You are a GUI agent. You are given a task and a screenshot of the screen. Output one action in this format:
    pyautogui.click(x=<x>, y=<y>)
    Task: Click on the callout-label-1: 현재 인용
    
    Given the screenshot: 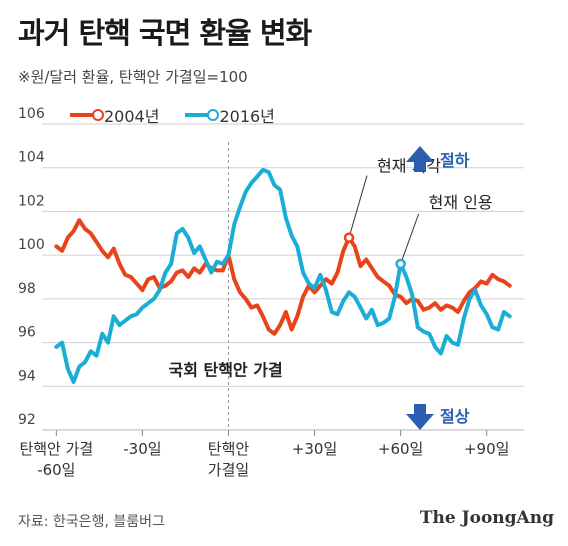 What is the action you would take?
    pyautogui.click(x=461, y=202)
    